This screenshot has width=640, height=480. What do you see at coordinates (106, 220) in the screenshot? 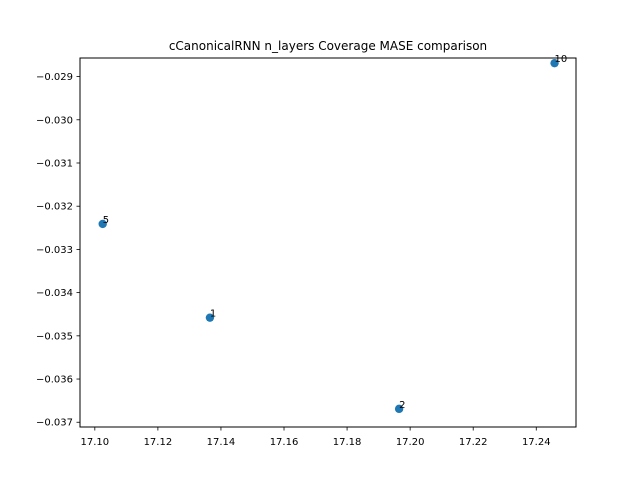
I see `point-label: 5` at bounding box center [106, 220].